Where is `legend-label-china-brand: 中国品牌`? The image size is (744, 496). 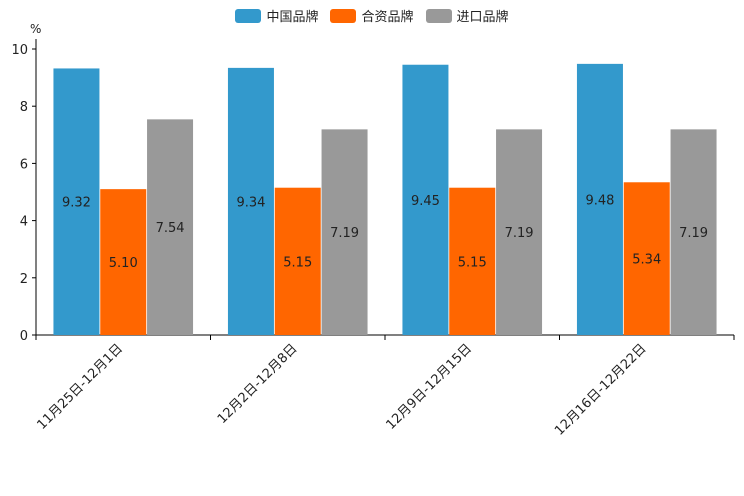 legend-label-china-brand: 中国品牌 is located at coordinates (292, 17).